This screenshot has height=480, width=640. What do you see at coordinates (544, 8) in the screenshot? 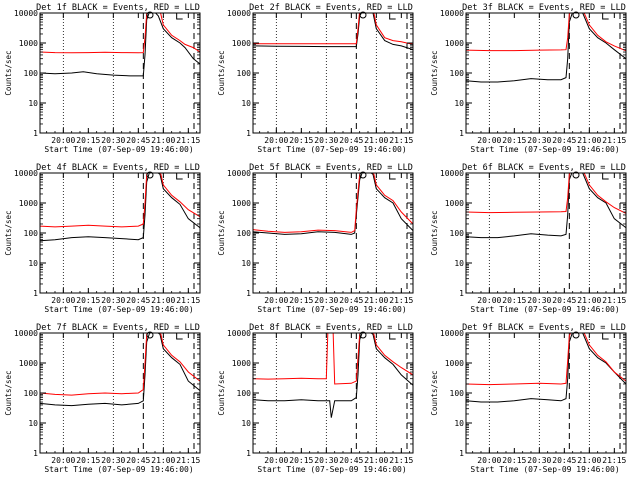
I see `panel-title: Det 3f BLACK = Events, RED = LLD` at bounding box center [544, 8].